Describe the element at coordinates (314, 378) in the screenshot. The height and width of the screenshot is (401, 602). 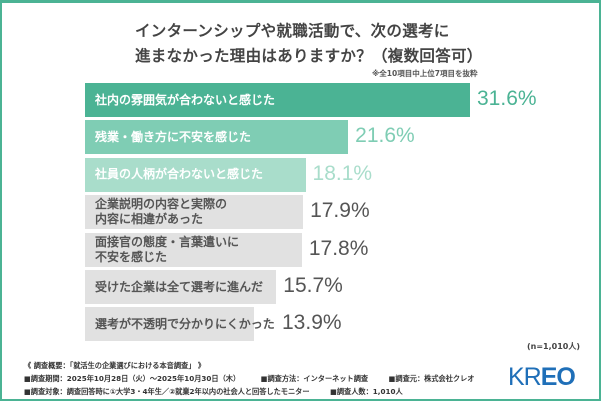
I see `footer-method: ■調査方法：インターネット調査` at that location.